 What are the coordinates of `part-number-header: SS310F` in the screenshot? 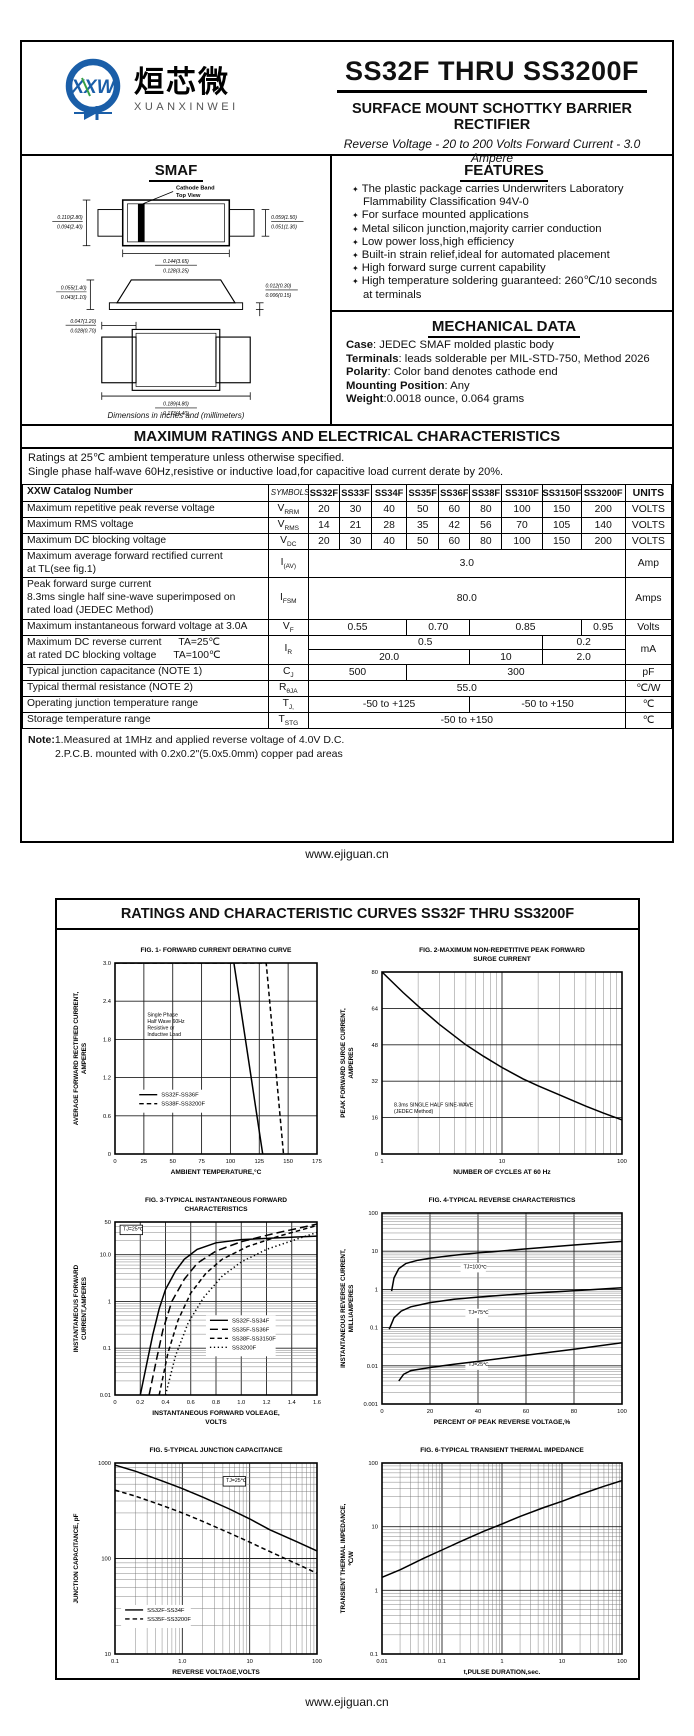 It's located at (522, 492).